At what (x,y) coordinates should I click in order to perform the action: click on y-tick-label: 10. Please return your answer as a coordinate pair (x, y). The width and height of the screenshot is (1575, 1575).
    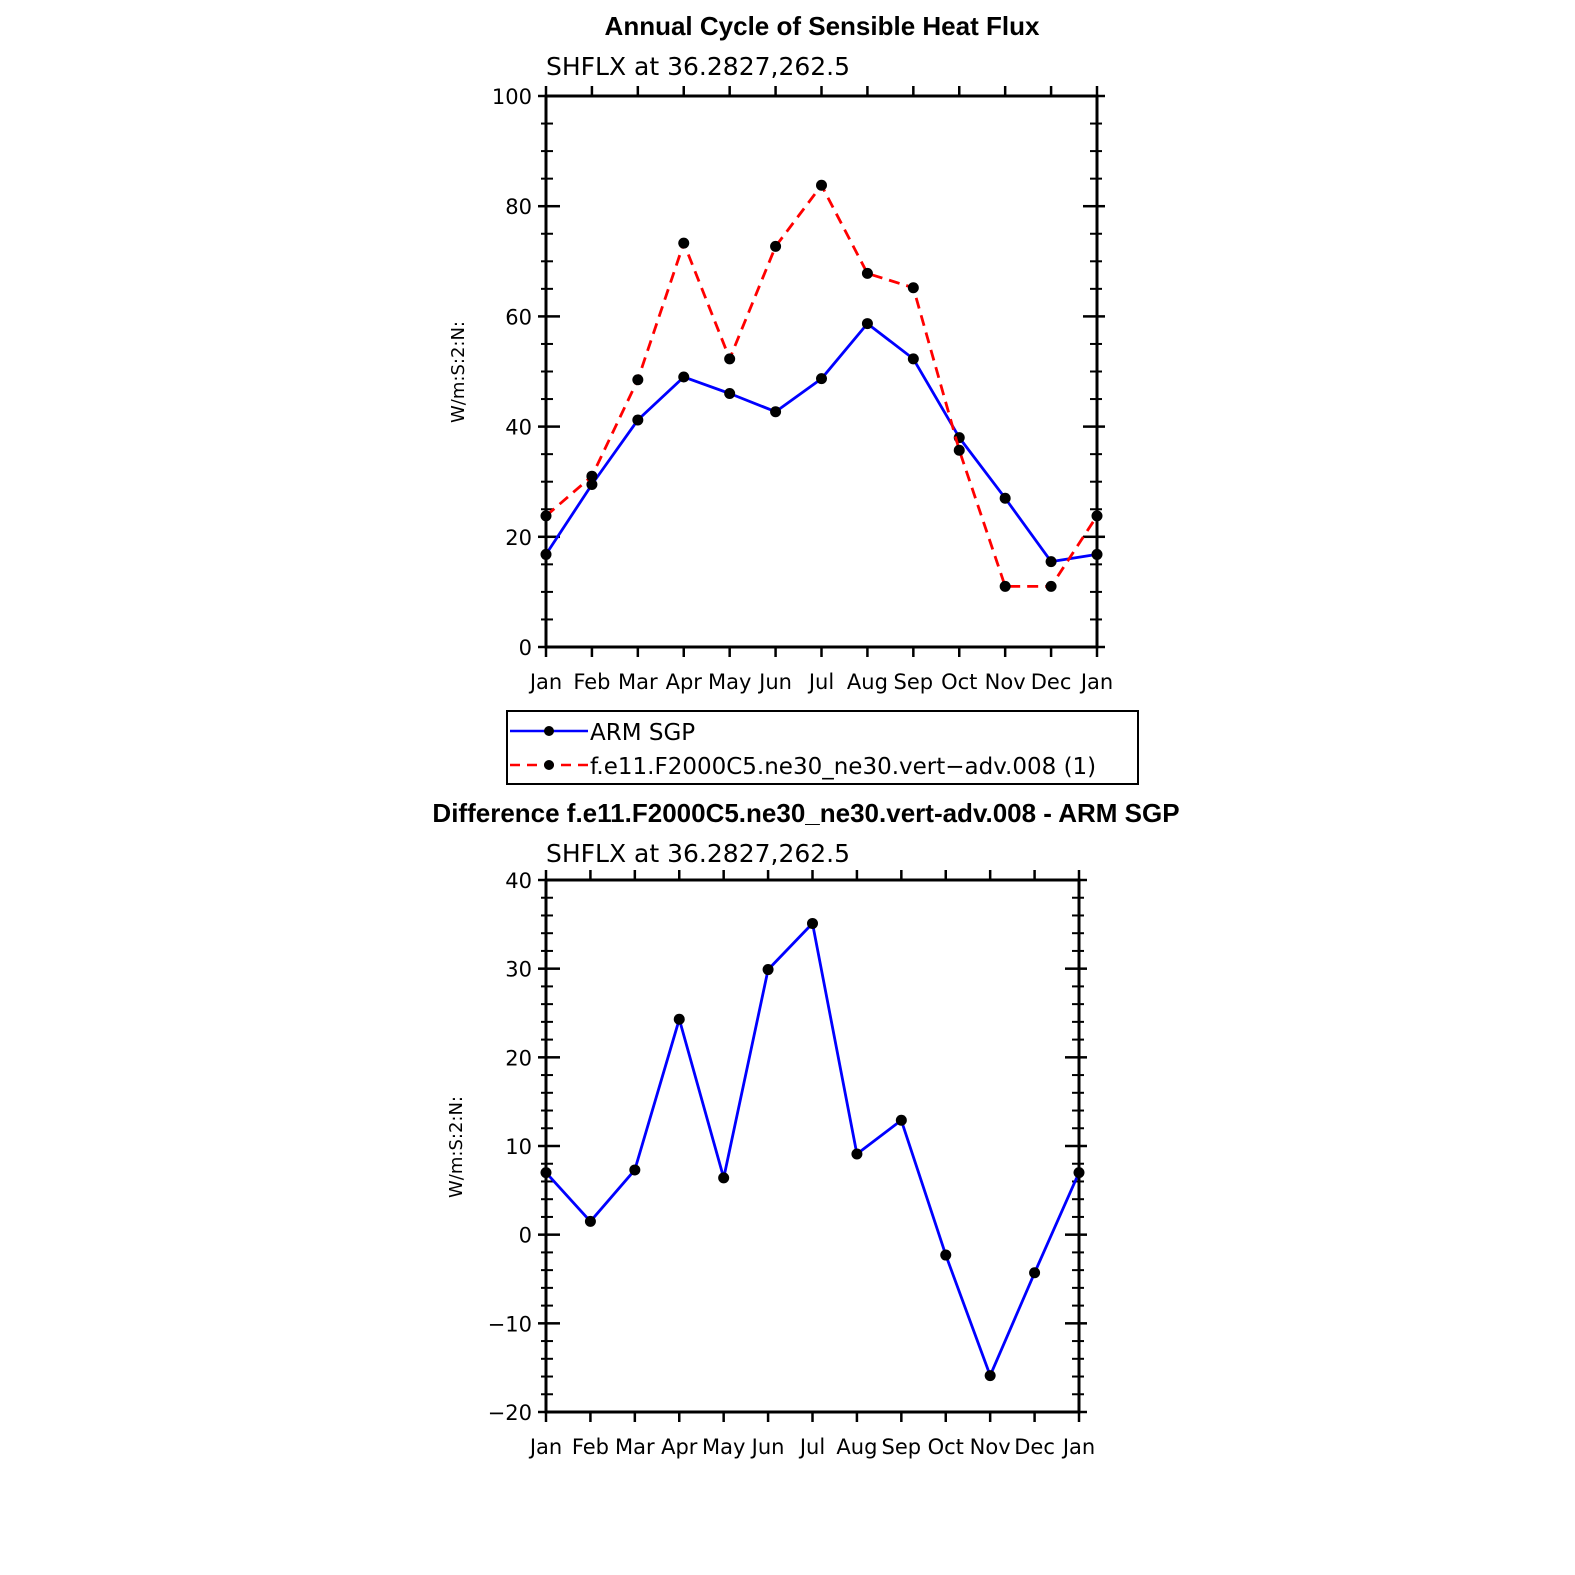
    Looking at the image, I should click on (518, 1147).